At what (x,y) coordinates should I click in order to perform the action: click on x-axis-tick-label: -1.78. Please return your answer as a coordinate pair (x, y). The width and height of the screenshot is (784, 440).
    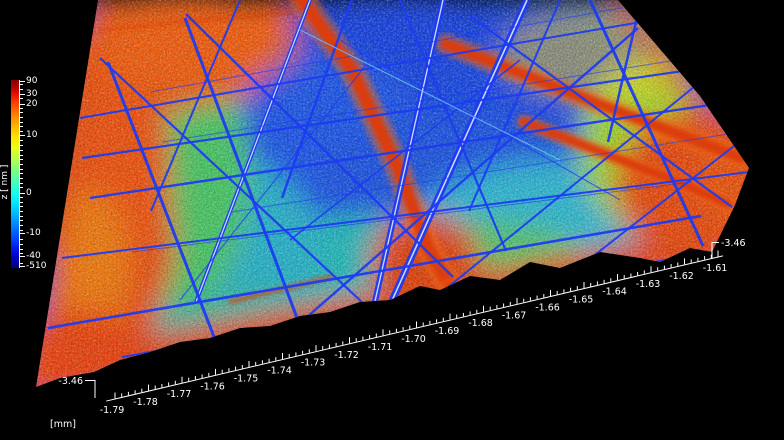
    Looking at the image, I should click on (145, 402).